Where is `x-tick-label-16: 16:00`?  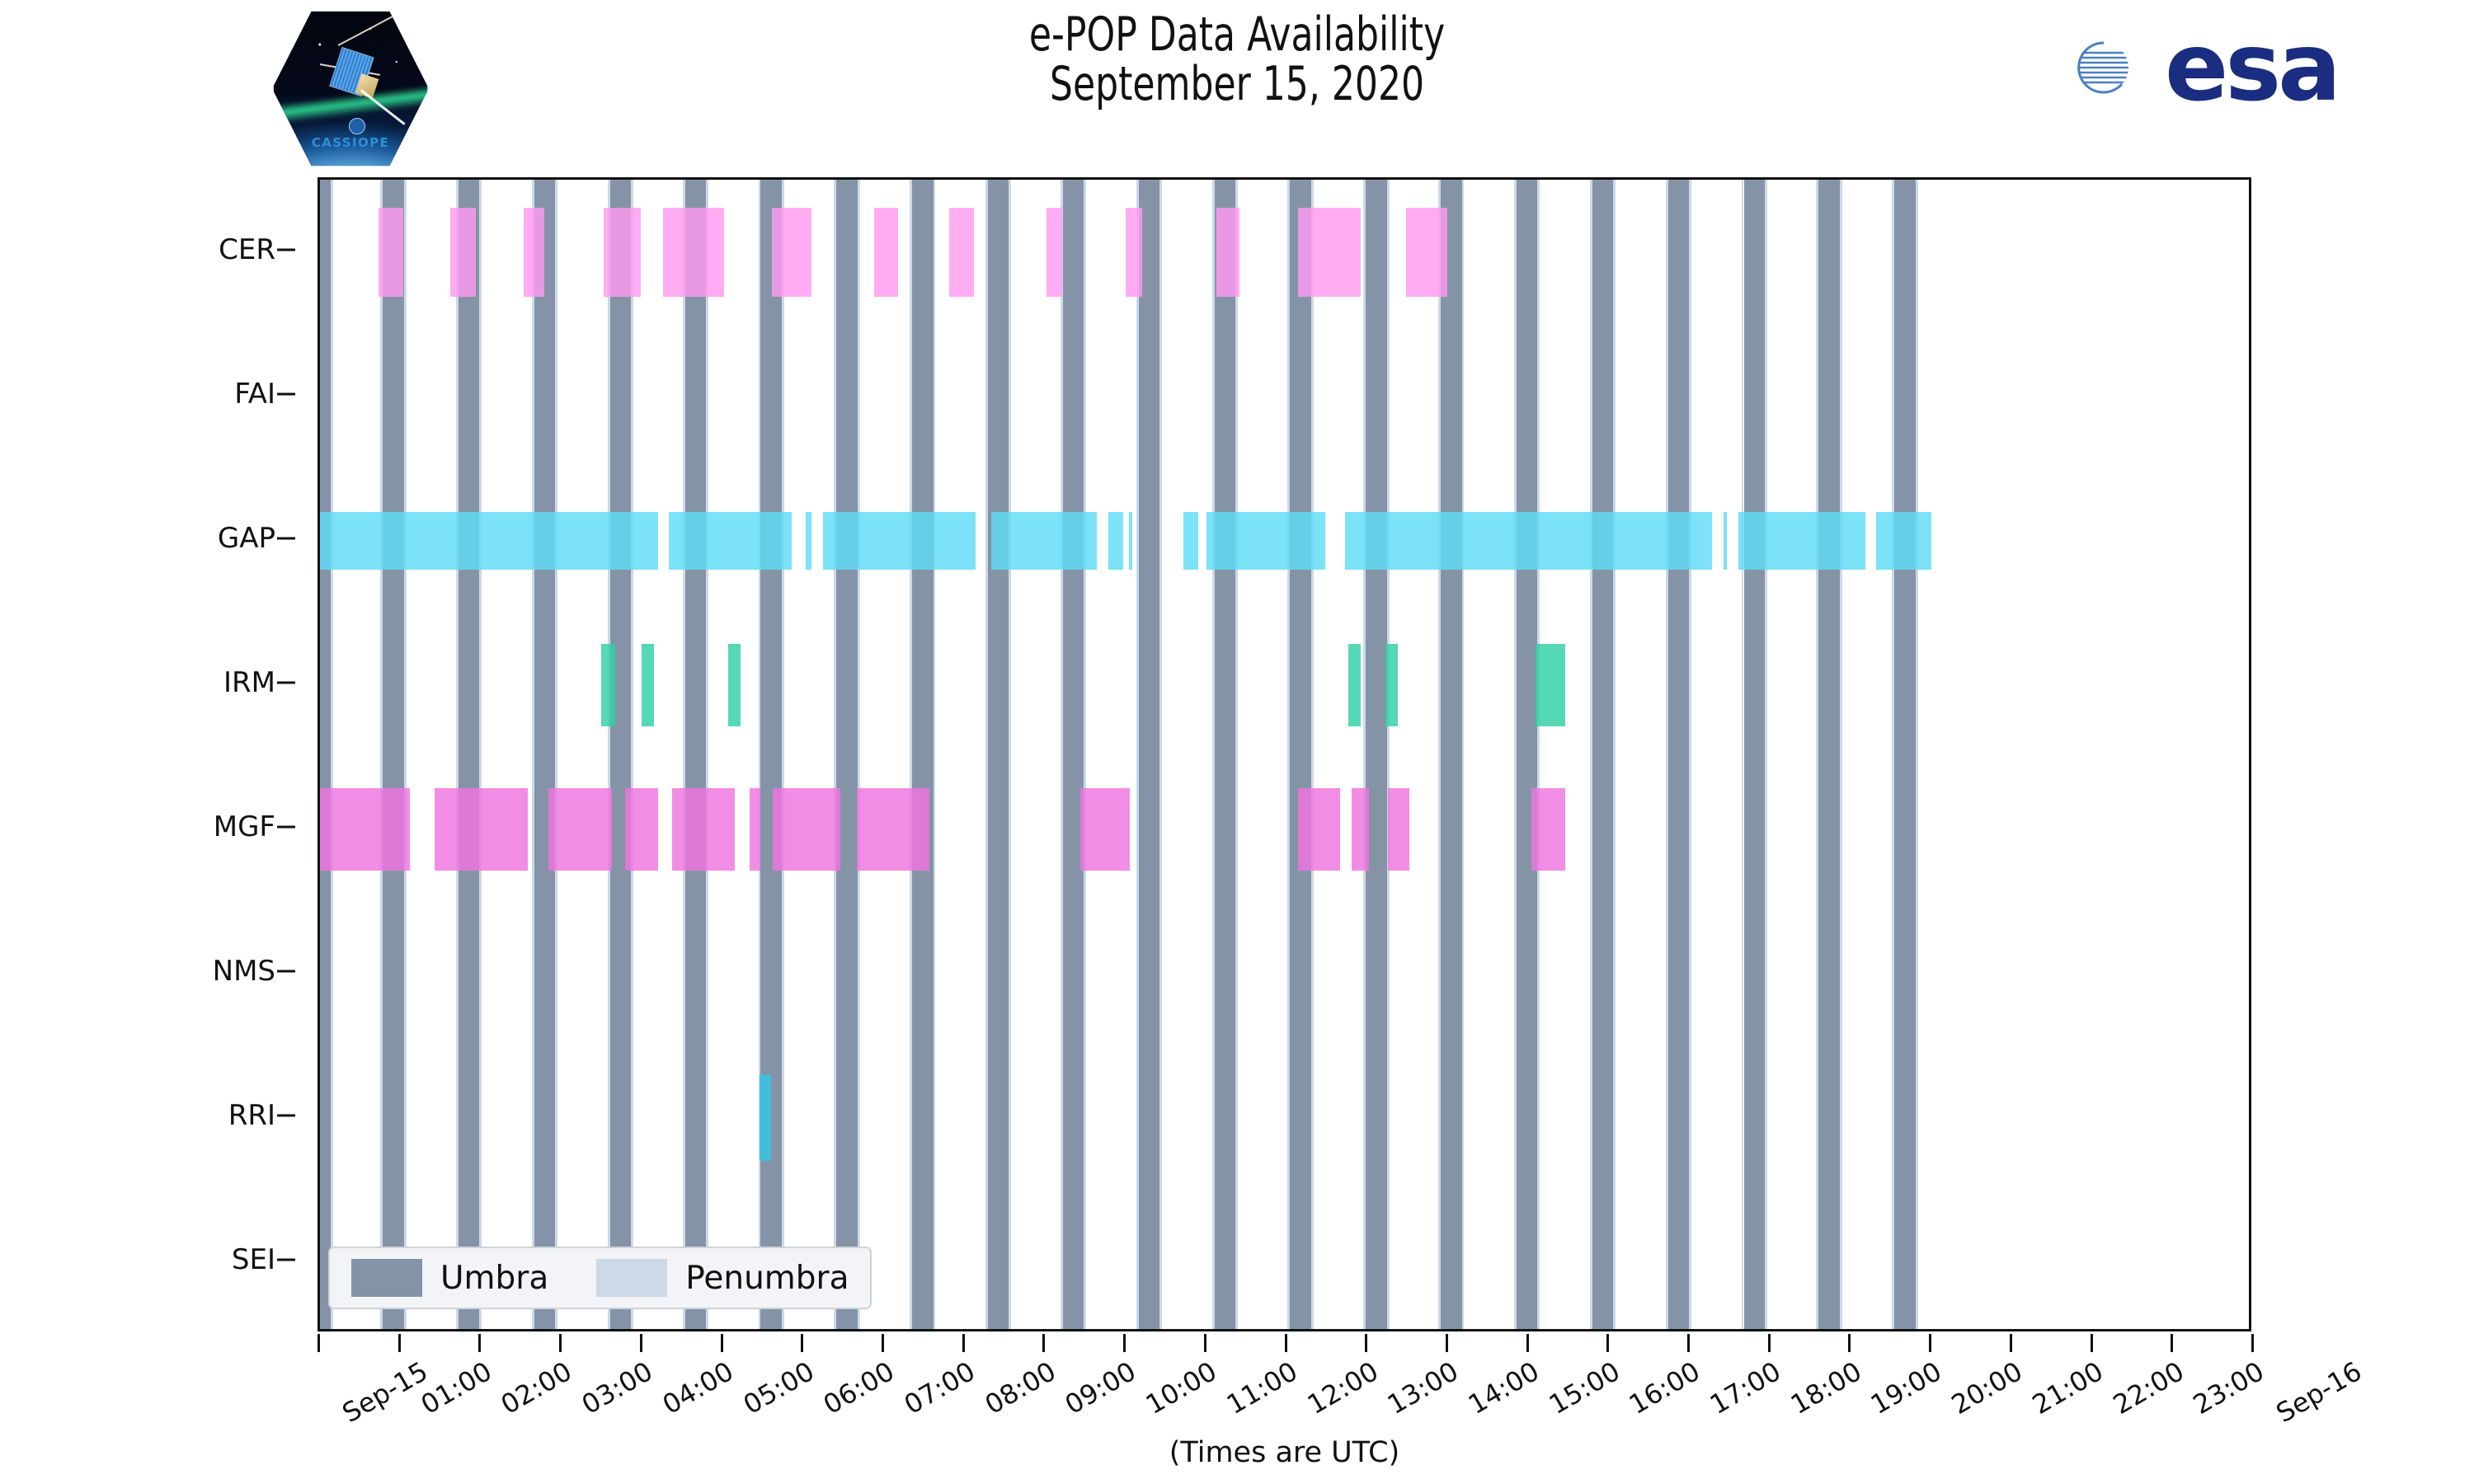
x-tick-label-16: 16:00 is located at coordinates (1665, 1388).